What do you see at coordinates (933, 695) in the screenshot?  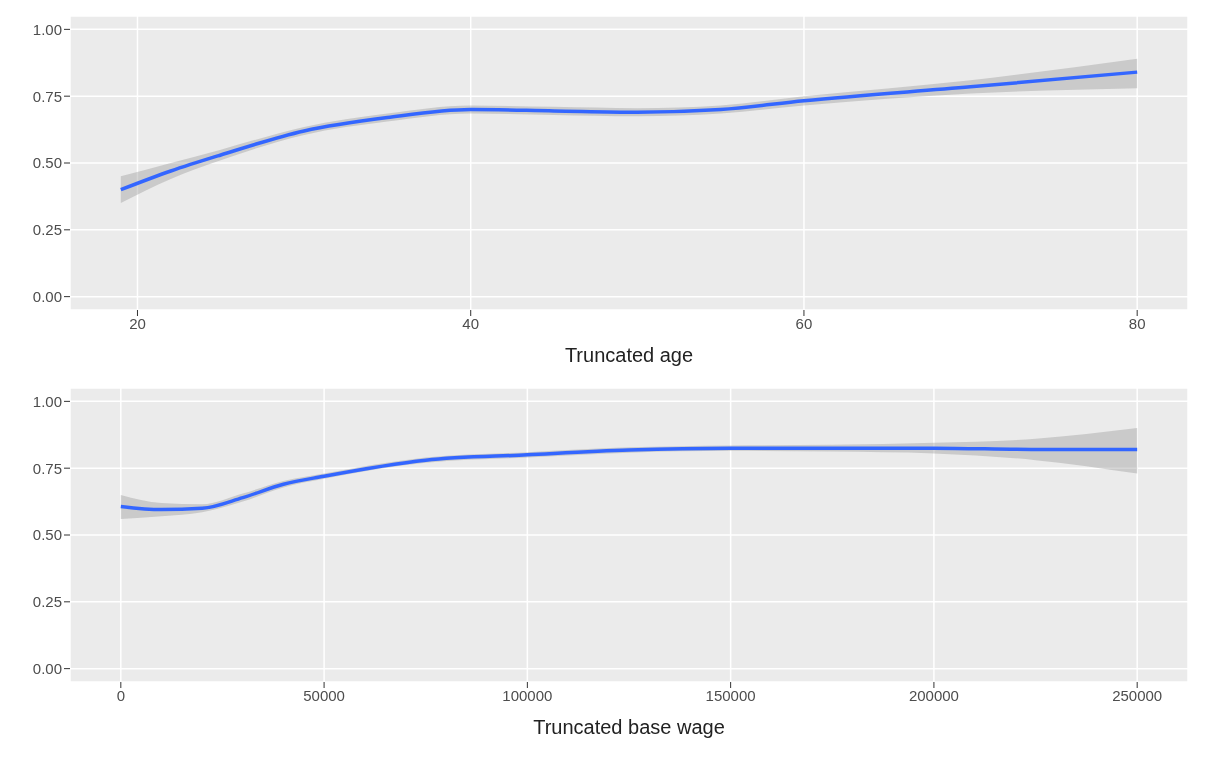 I see `x-tick-label: 200000` at bounding box center [933, 695].